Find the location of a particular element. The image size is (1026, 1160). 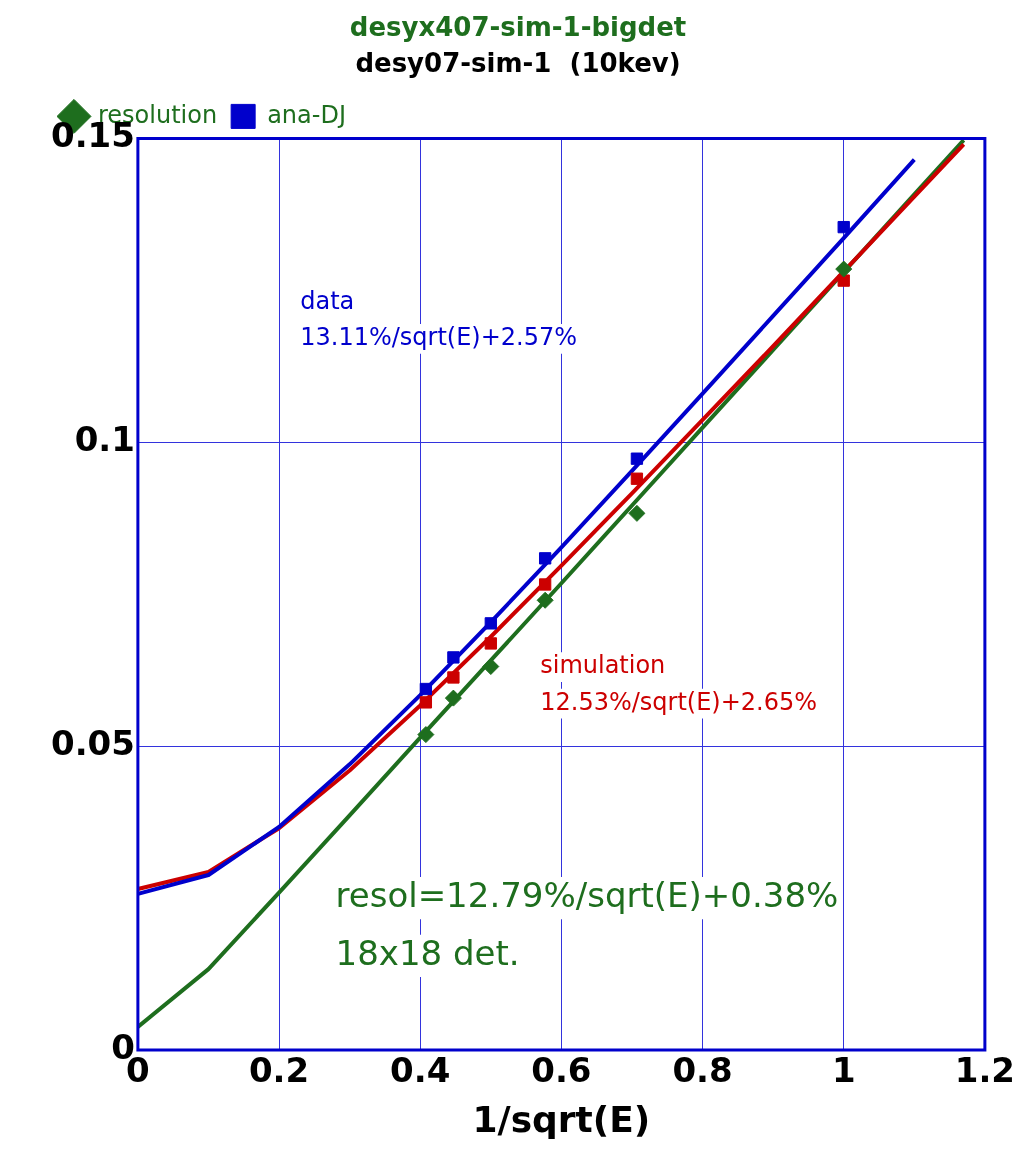

annotation: data is located at coordinates (327, 300).